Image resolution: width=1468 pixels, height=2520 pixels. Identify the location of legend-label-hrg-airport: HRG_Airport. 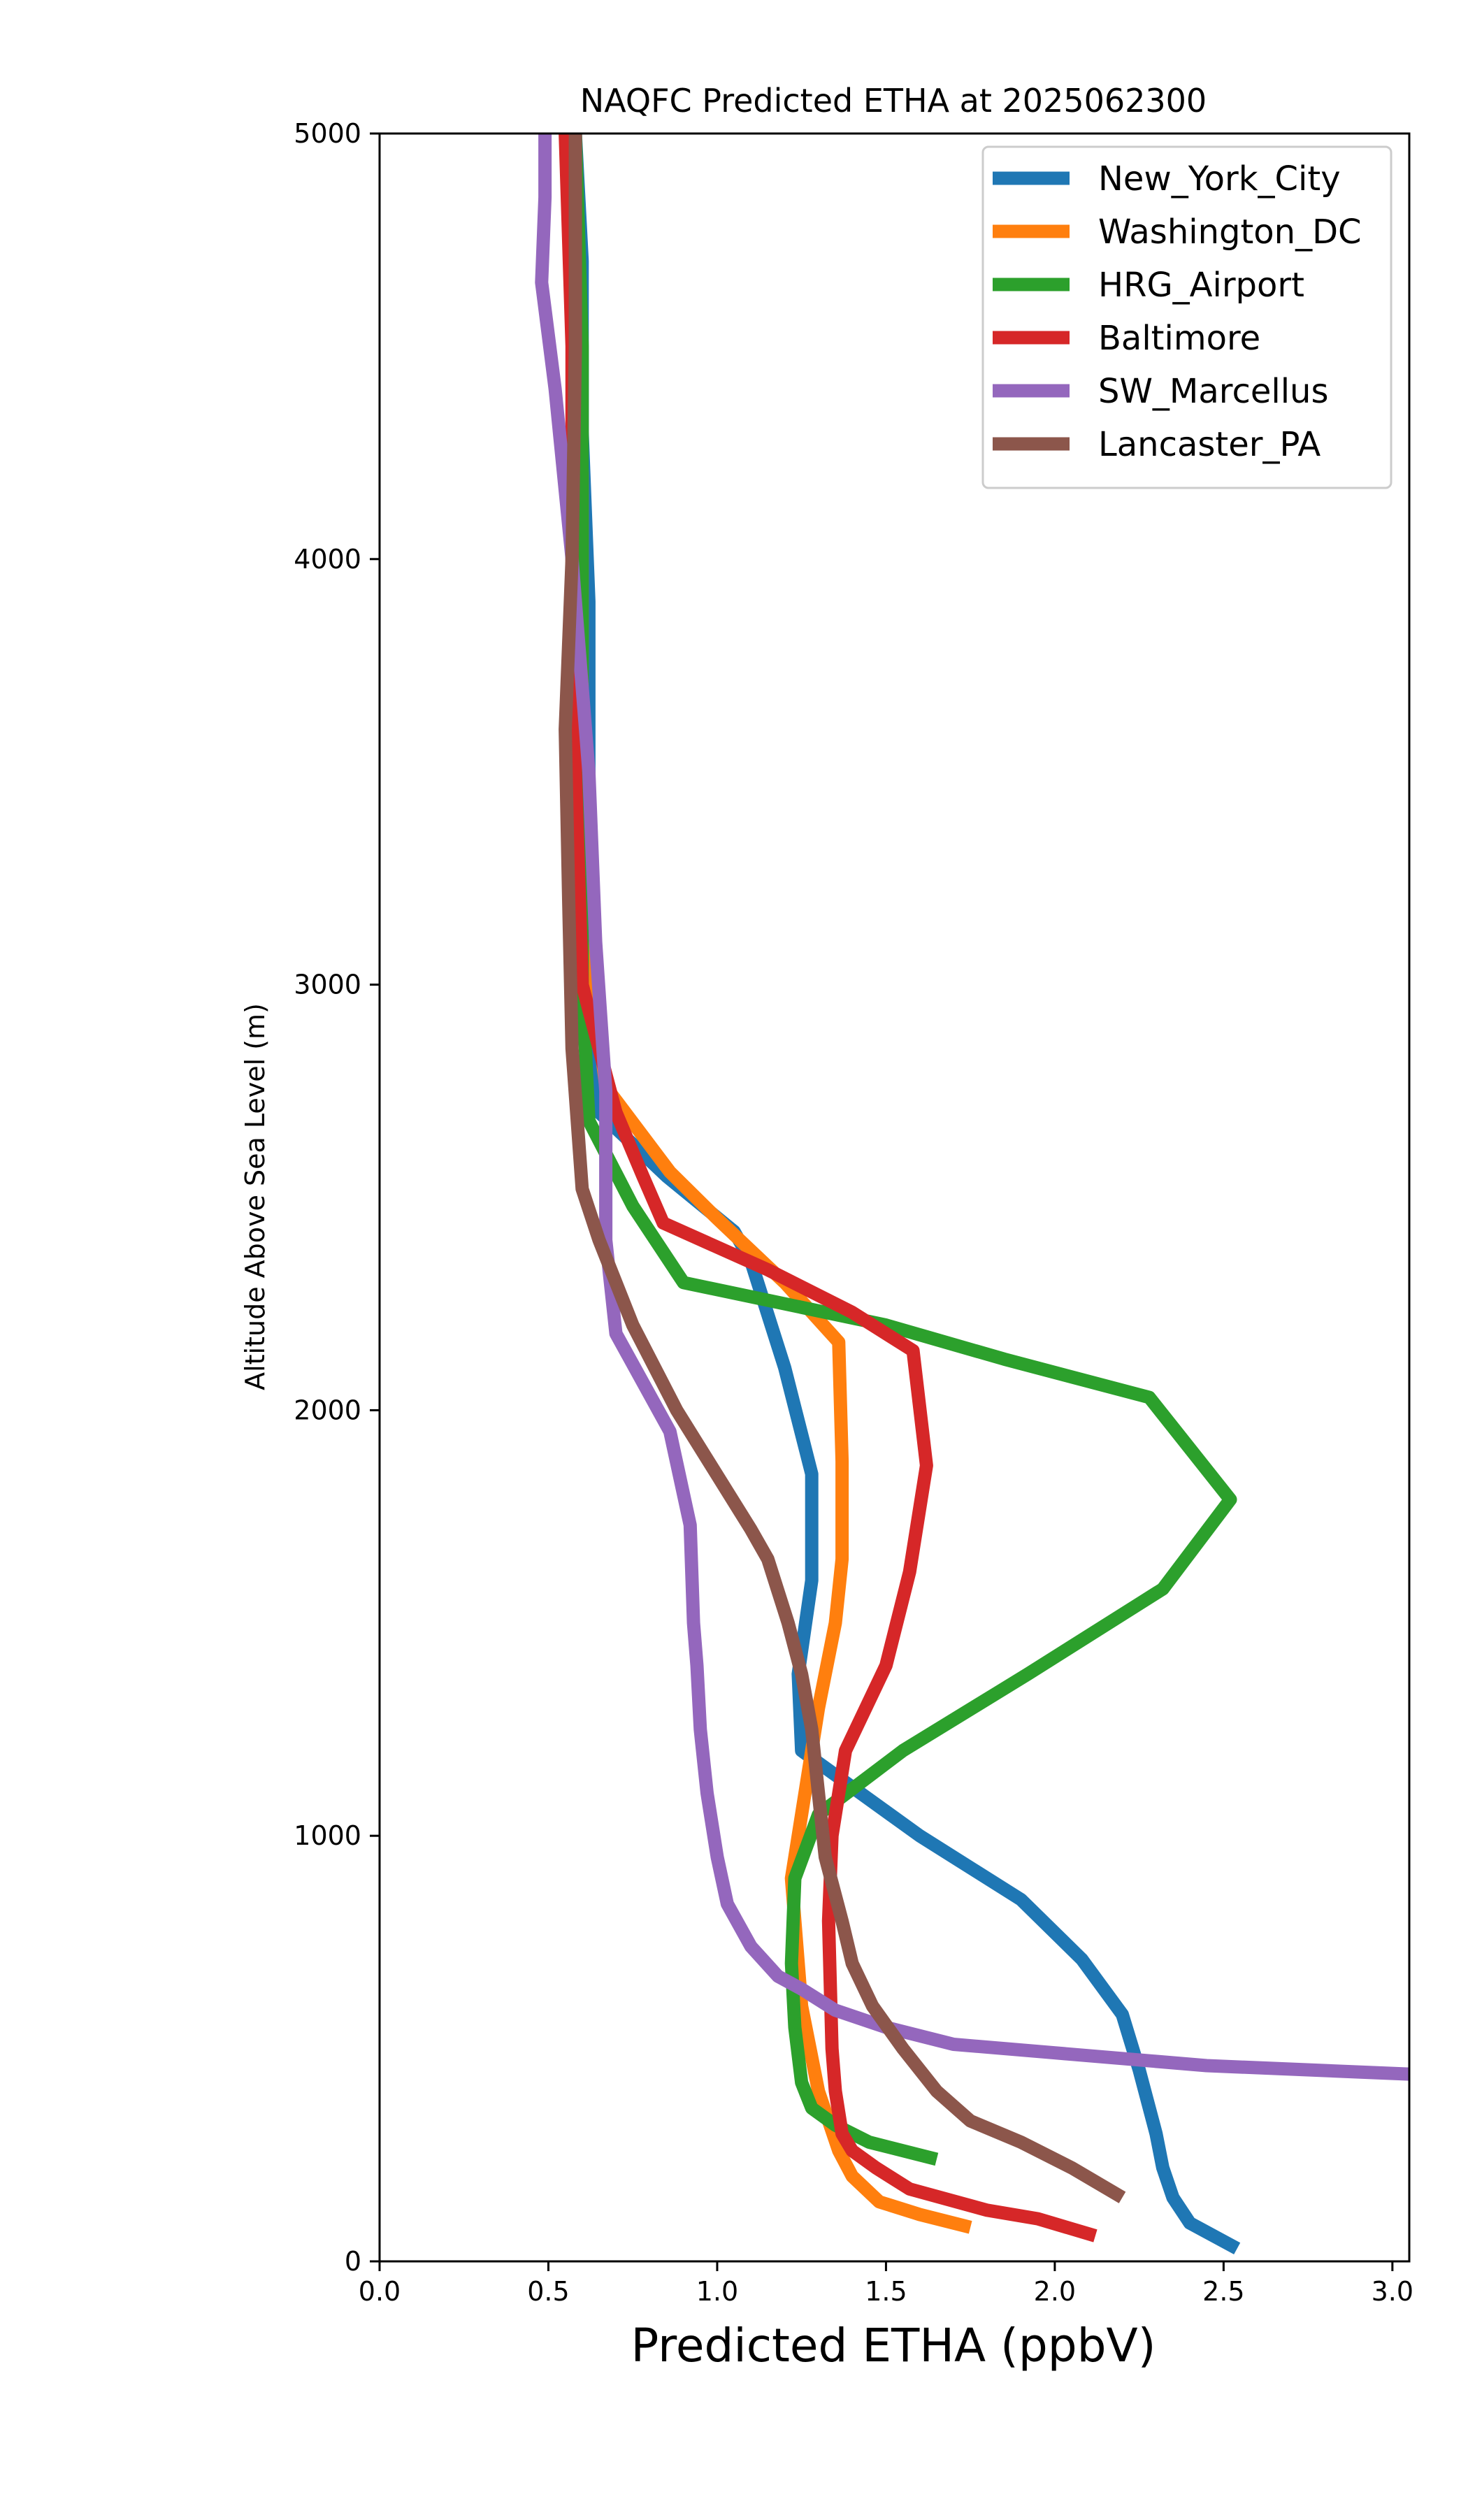
(1201, 286).